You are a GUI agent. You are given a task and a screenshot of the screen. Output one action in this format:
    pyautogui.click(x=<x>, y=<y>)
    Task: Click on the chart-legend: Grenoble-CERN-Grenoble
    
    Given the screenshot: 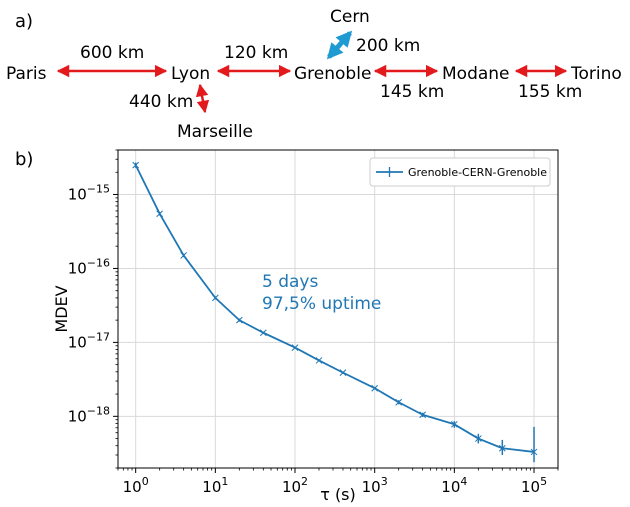 What is the action you would take?
    pyautogui.click(x=460, y=172)
    